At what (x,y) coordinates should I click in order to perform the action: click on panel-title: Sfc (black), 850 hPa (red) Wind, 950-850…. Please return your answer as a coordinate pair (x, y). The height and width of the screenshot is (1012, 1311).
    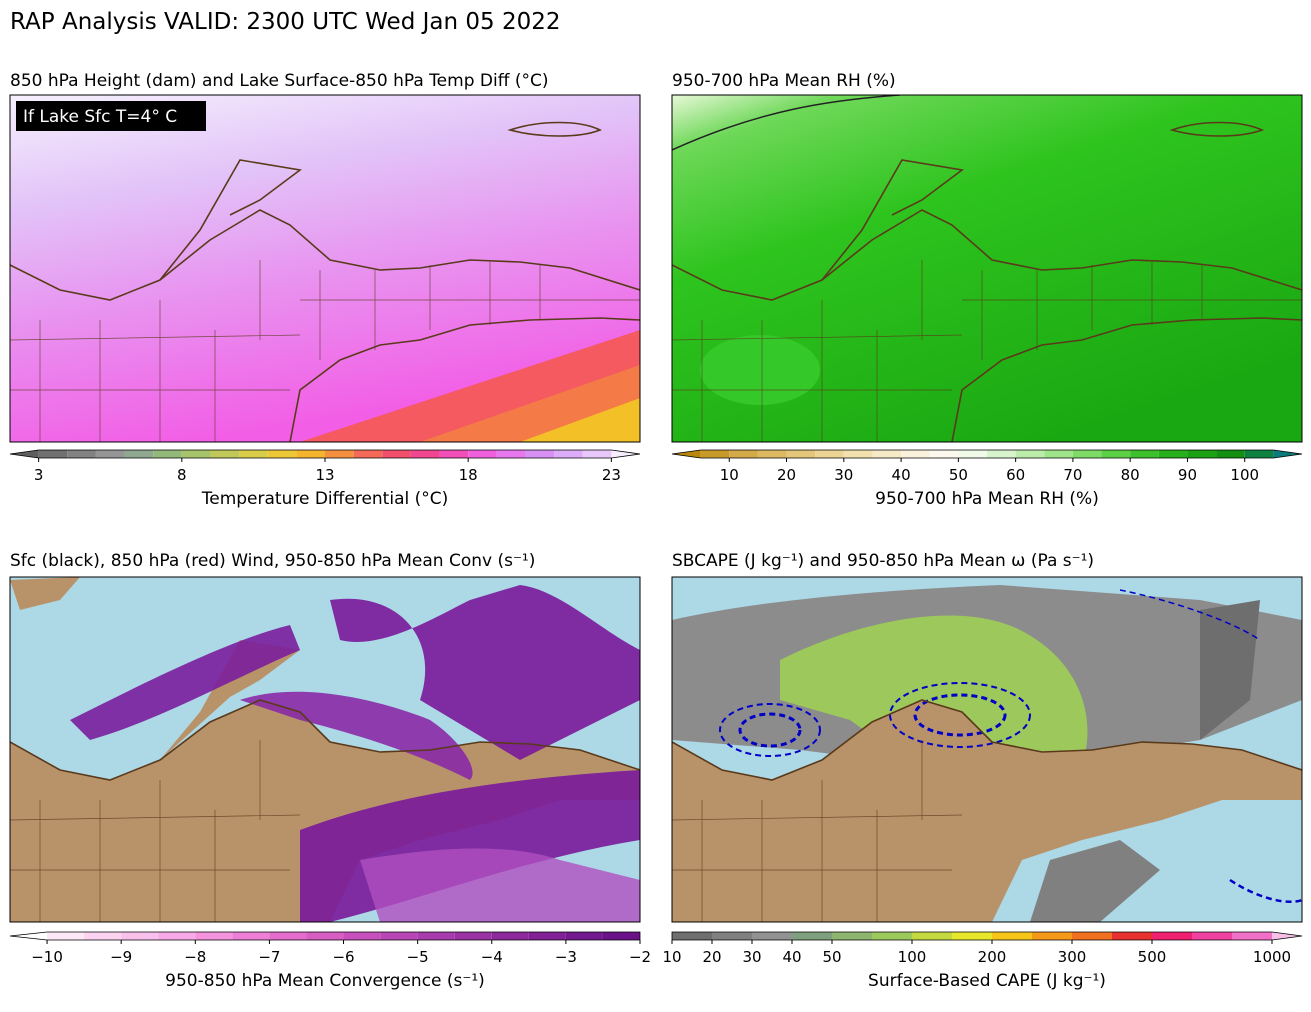
    Looking at the image, I should click on (272, 561).